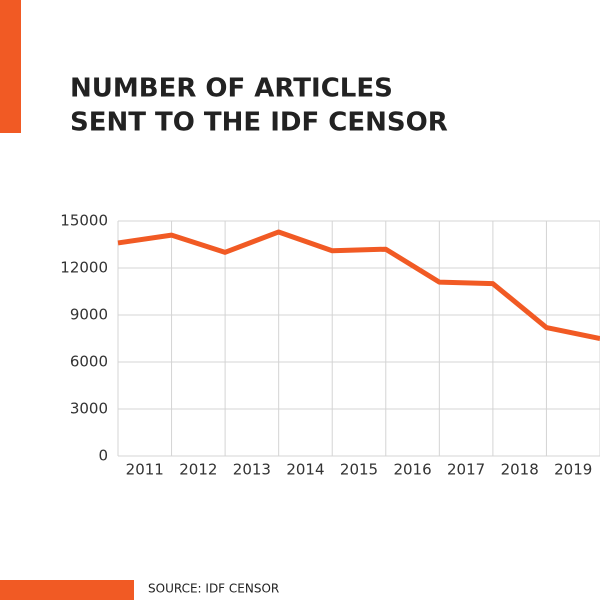 This screenshot has width=600, height=600. Describe the element at coordinates (198, 470) in the screenshot. I see `x-tick-label: 2012` at that location.